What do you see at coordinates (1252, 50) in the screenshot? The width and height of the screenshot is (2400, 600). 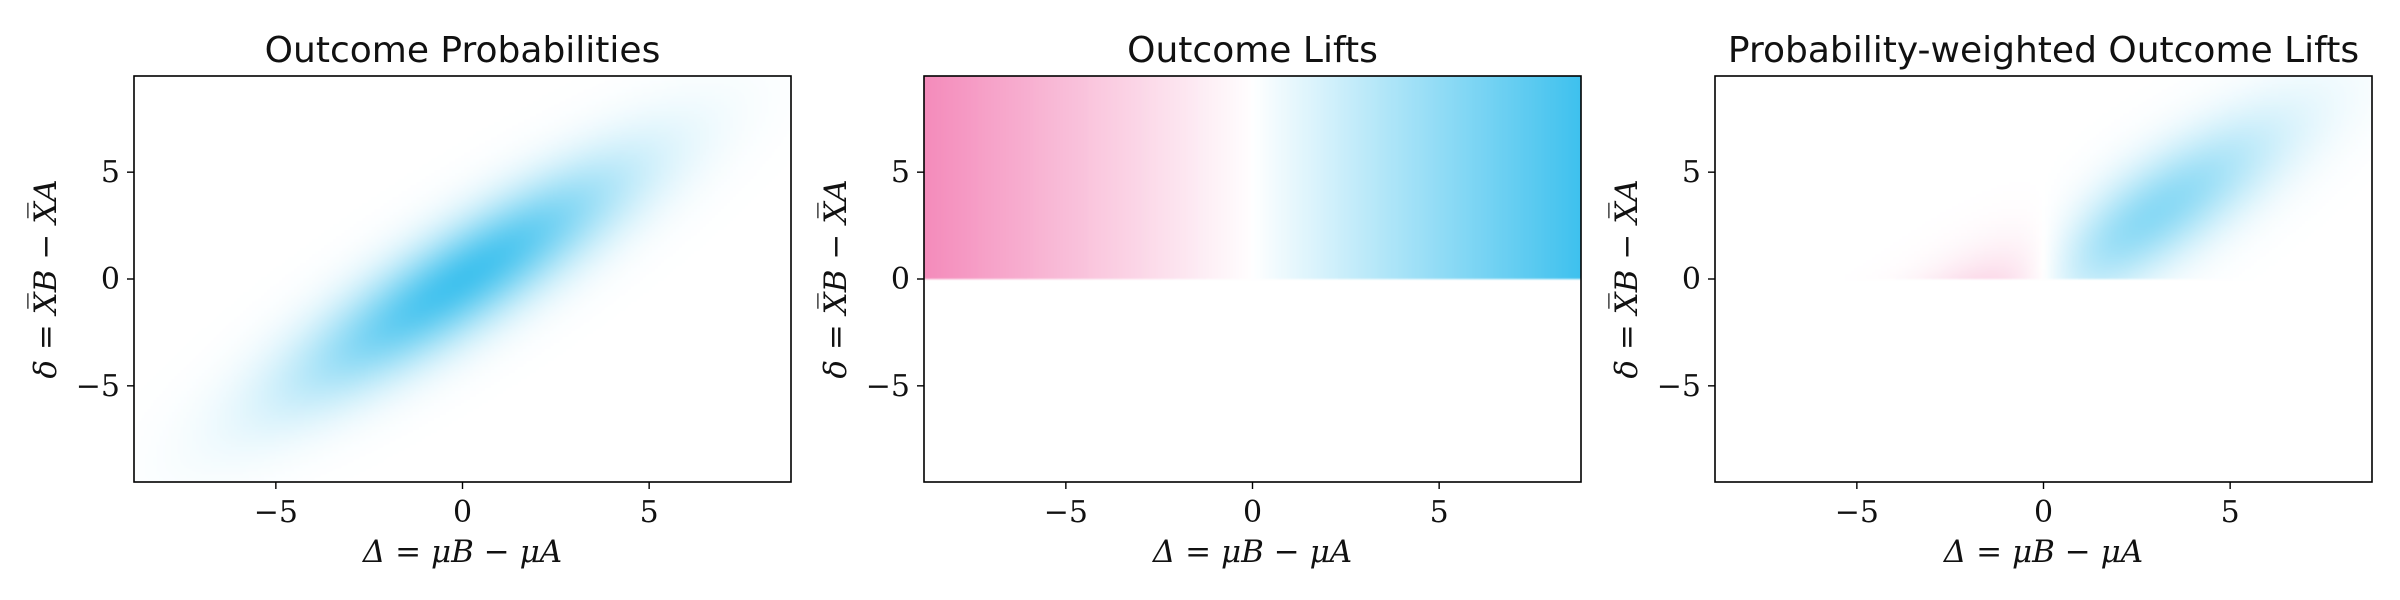 I see `chart-title: Outcome Lifts` at bounding box center [1252, 50].